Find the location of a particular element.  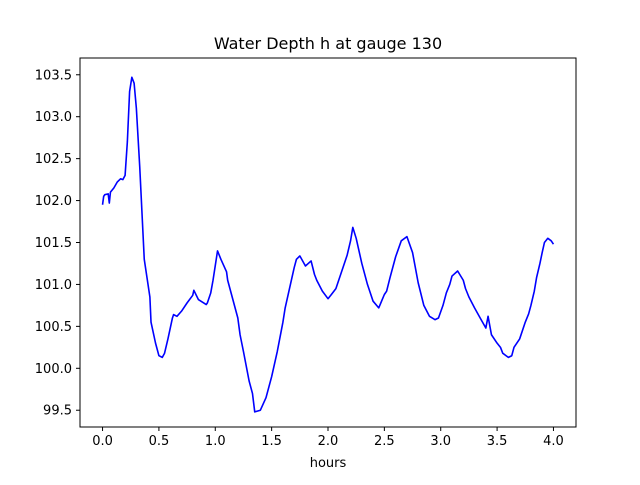

y-tick-label: 100.0 is located at coordinates (53, 369).